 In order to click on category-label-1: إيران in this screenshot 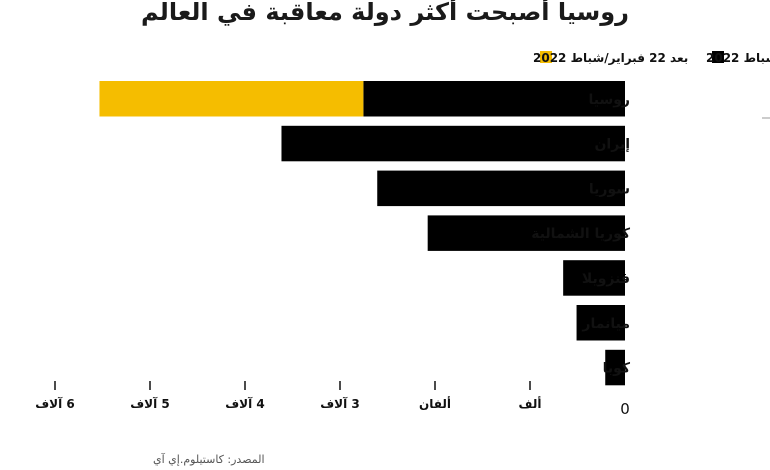, I will do `click(612, 145)`.